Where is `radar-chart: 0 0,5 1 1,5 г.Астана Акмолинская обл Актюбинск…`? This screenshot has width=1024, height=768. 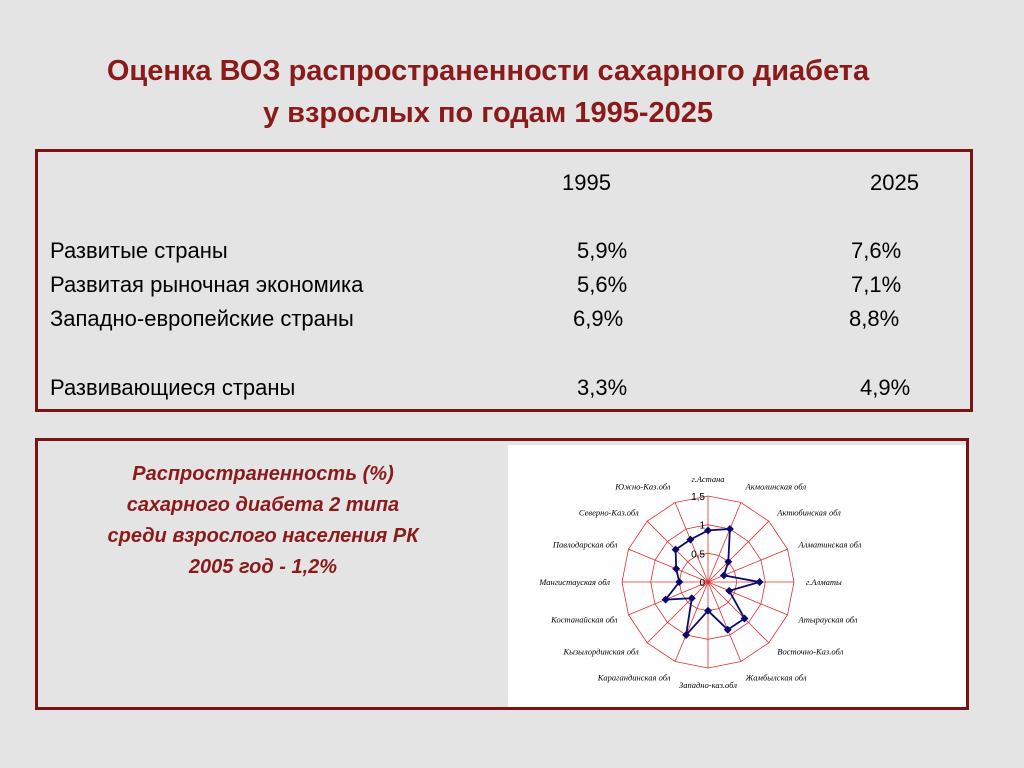
radar-chart: 0 0,5 1 1,5 г.Астана Акмолинская обл Актюбинск… is located at coordinates (700, 582).